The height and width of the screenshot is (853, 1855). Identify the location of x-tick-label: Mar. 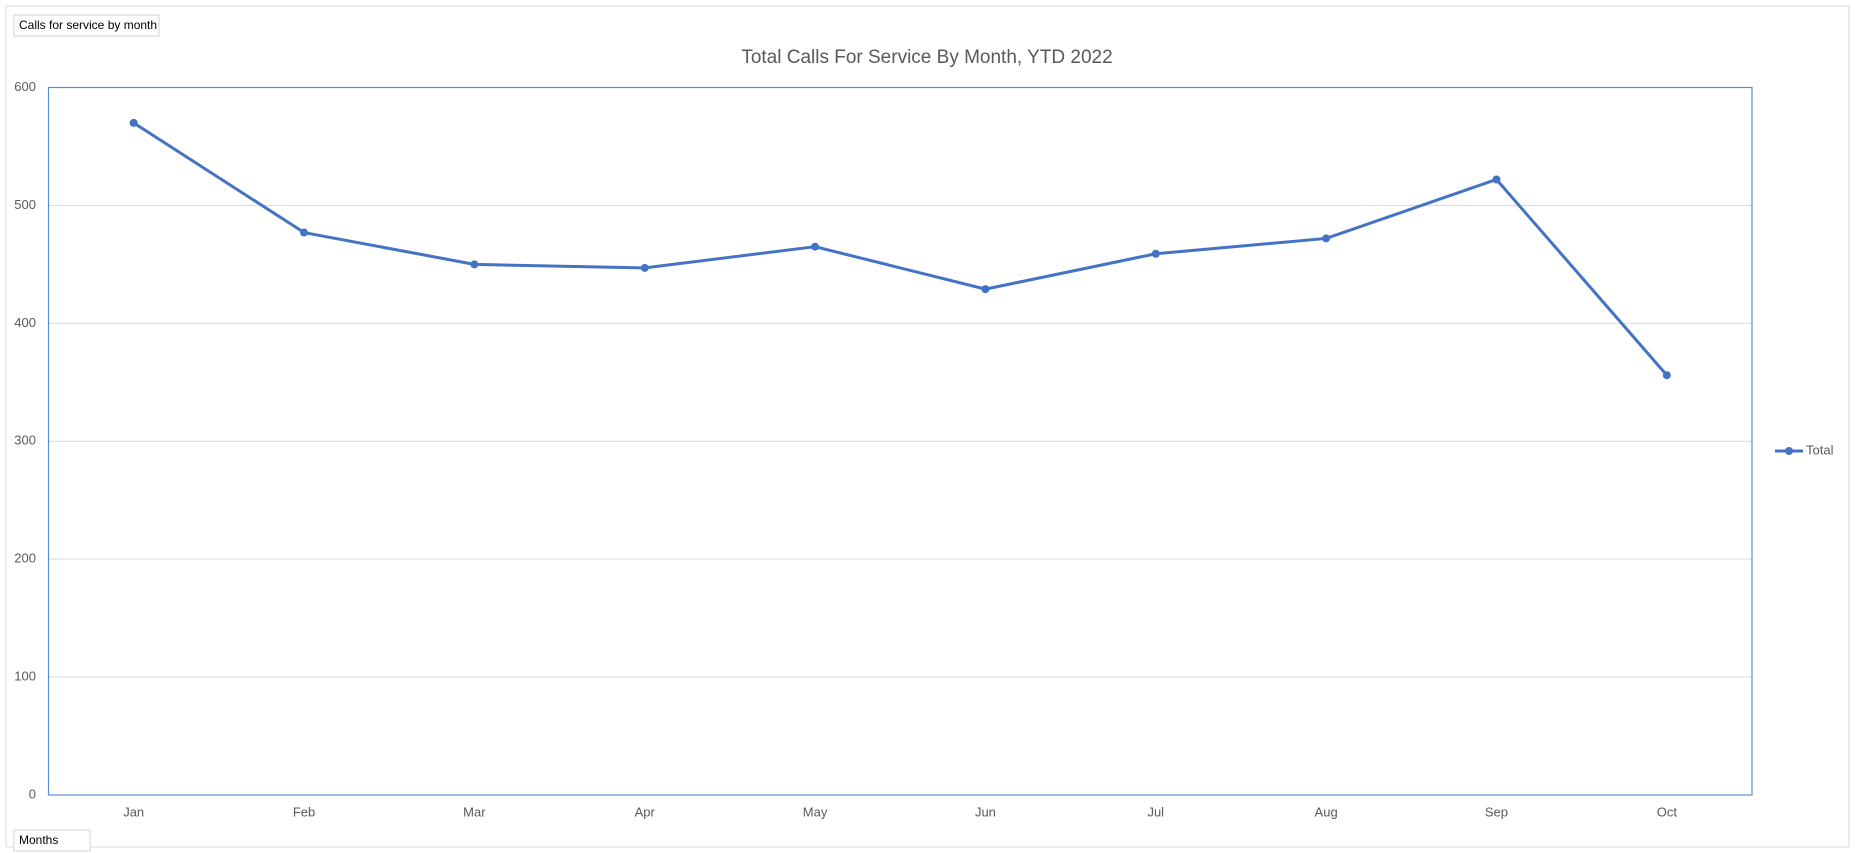
(474, 811).